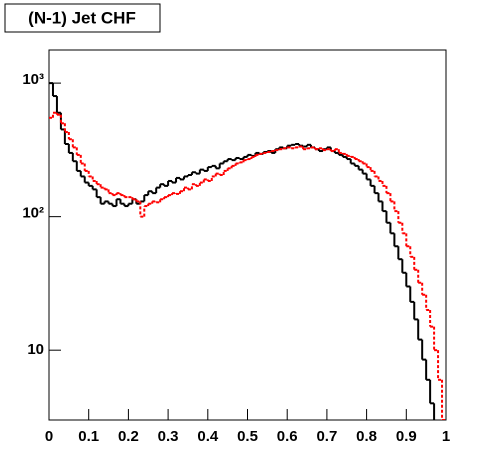 Image resolution: width=496 pixels, height=472 pixels. Describe the element at coordinates (168, 436) in the screenshot. I see `x-tick-label: 0.3` at that location.